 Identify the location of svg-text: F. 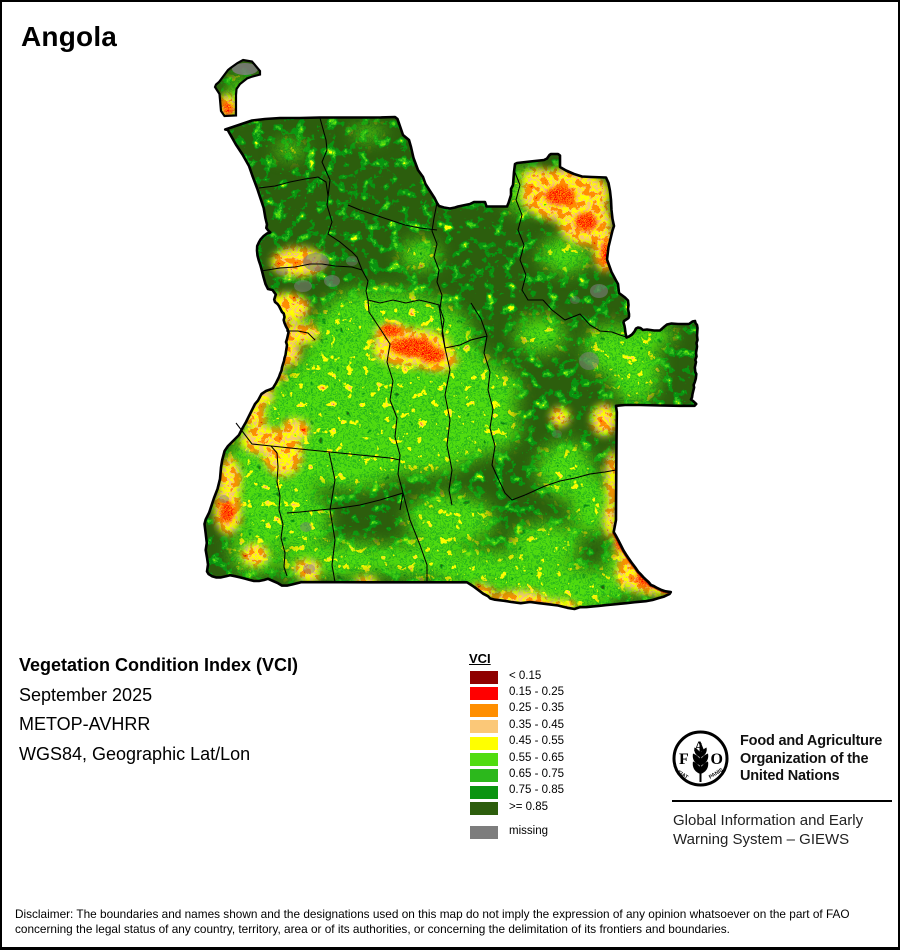
(684, 759).